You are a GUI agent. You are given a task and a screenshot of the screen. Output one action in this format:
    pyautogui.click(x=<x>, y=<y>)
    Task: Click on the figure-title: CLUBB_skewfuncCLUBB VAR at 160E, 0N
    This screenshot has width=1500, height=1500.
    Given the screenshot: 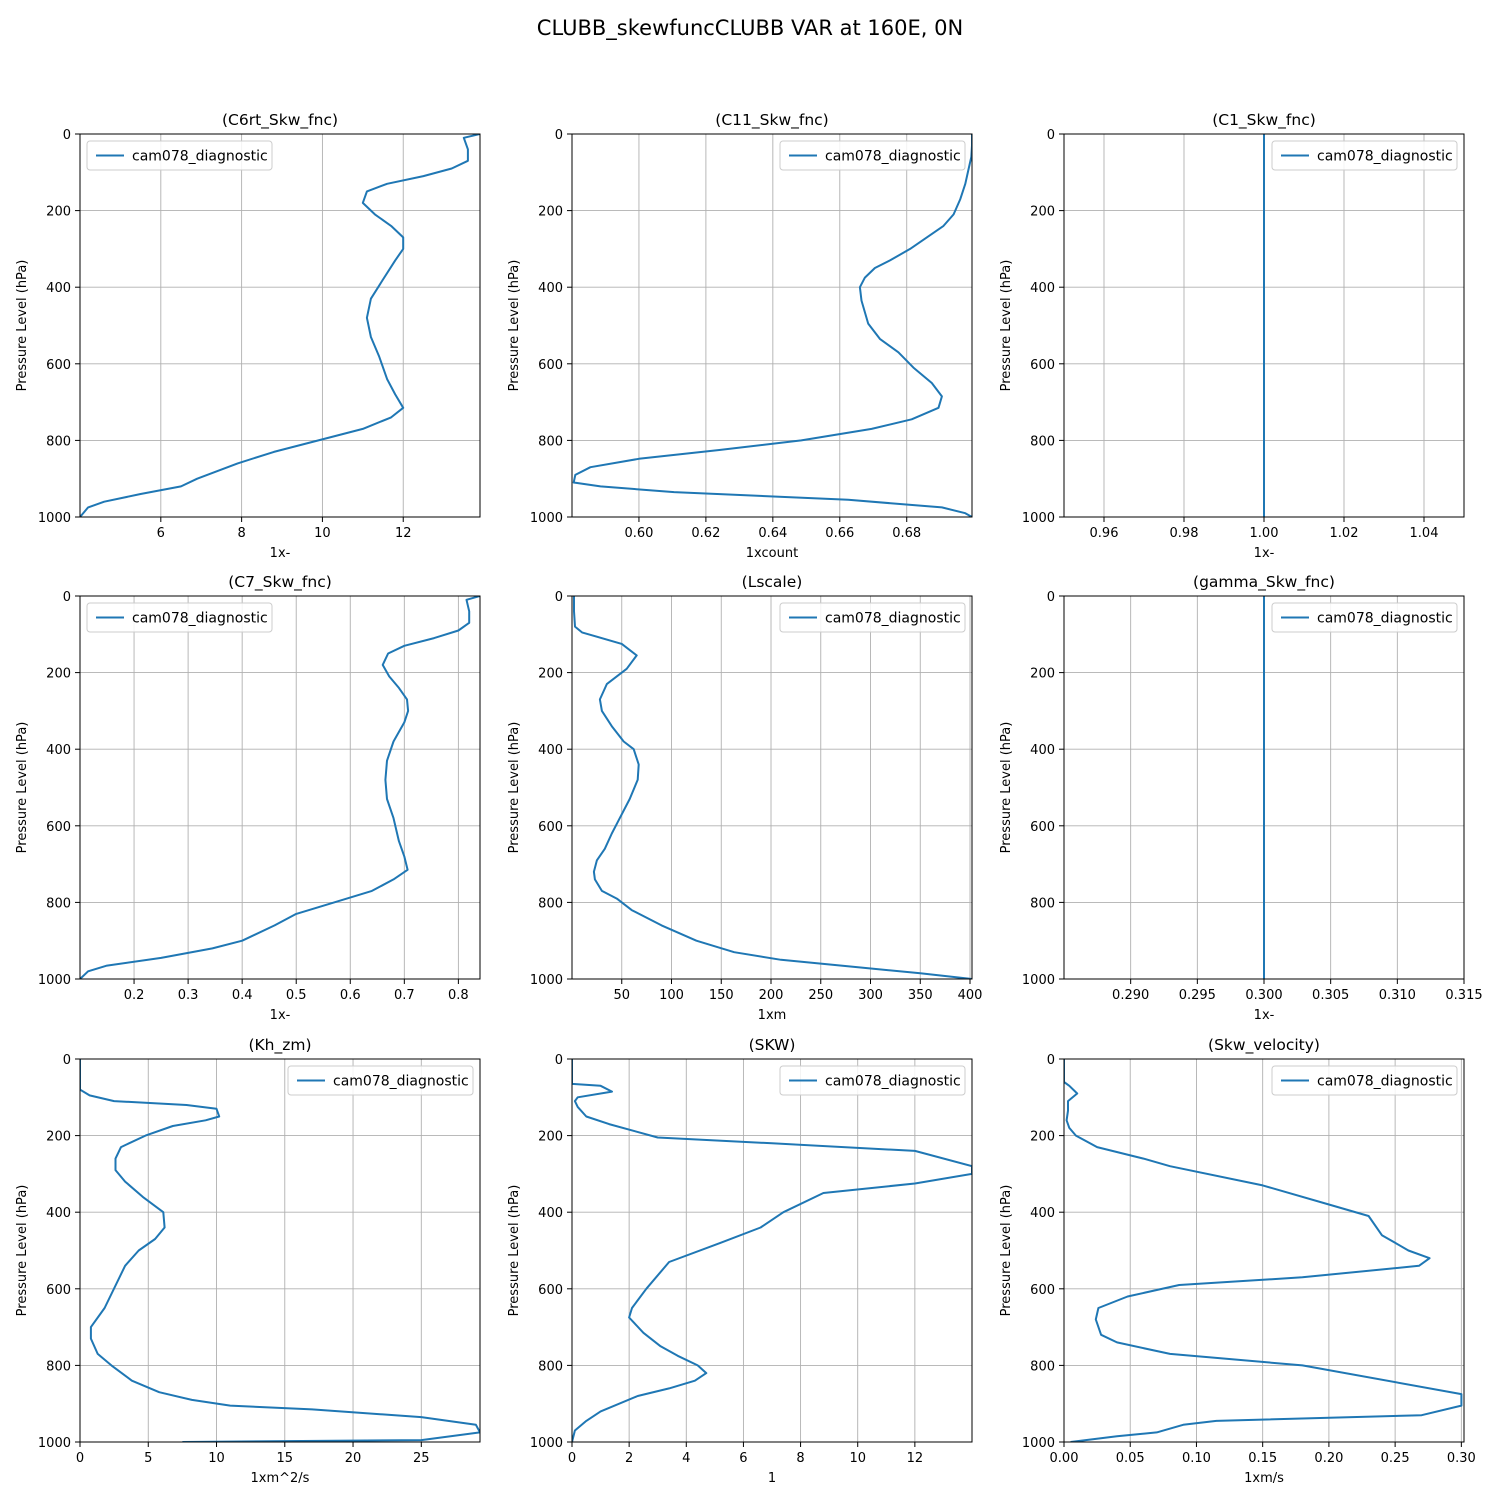 What is the action you would take?
    pyautogui.click(x=750, y=28)
    